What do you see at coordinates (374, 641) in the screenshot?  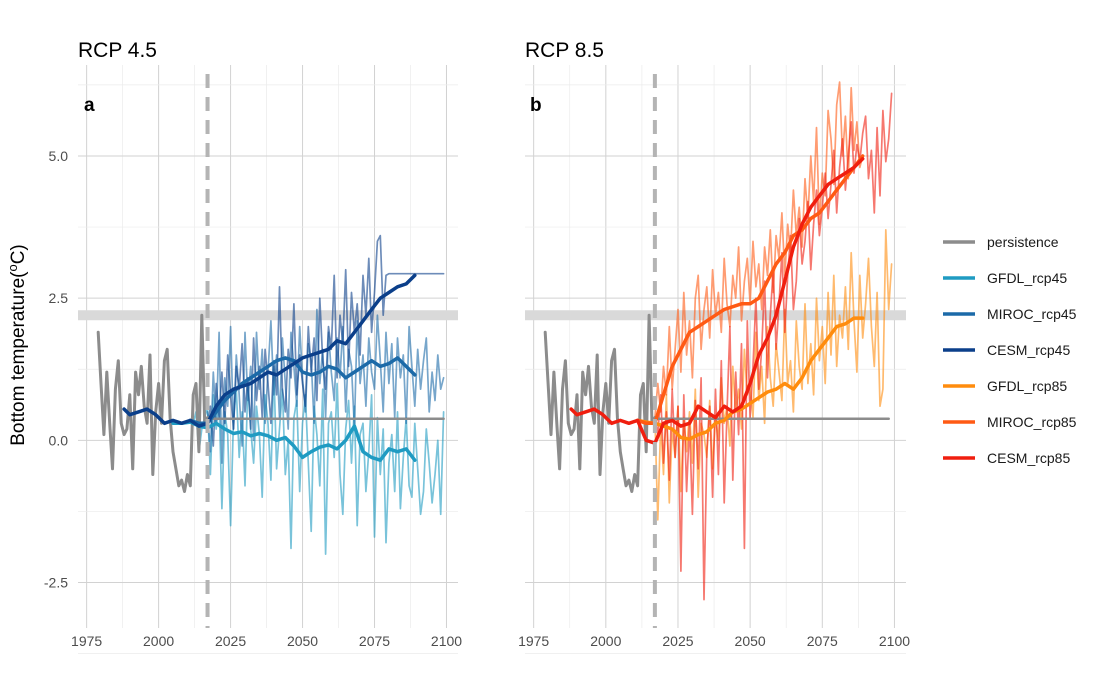 I see `x-tick-label-a-2075: 2075` at bounding box center [374, 641].